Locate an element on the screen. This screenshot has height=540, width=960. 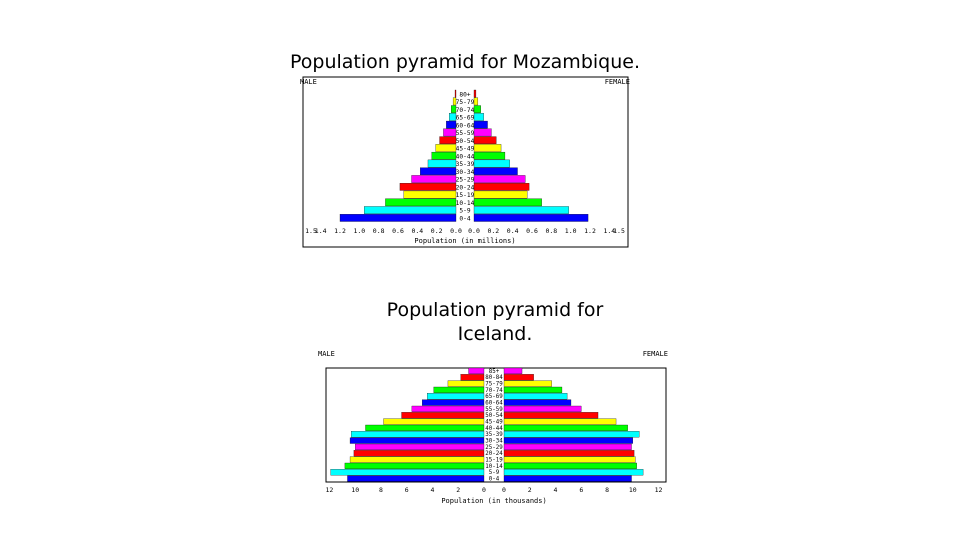
bar-male-85+ is located at coordinates (476, 370).